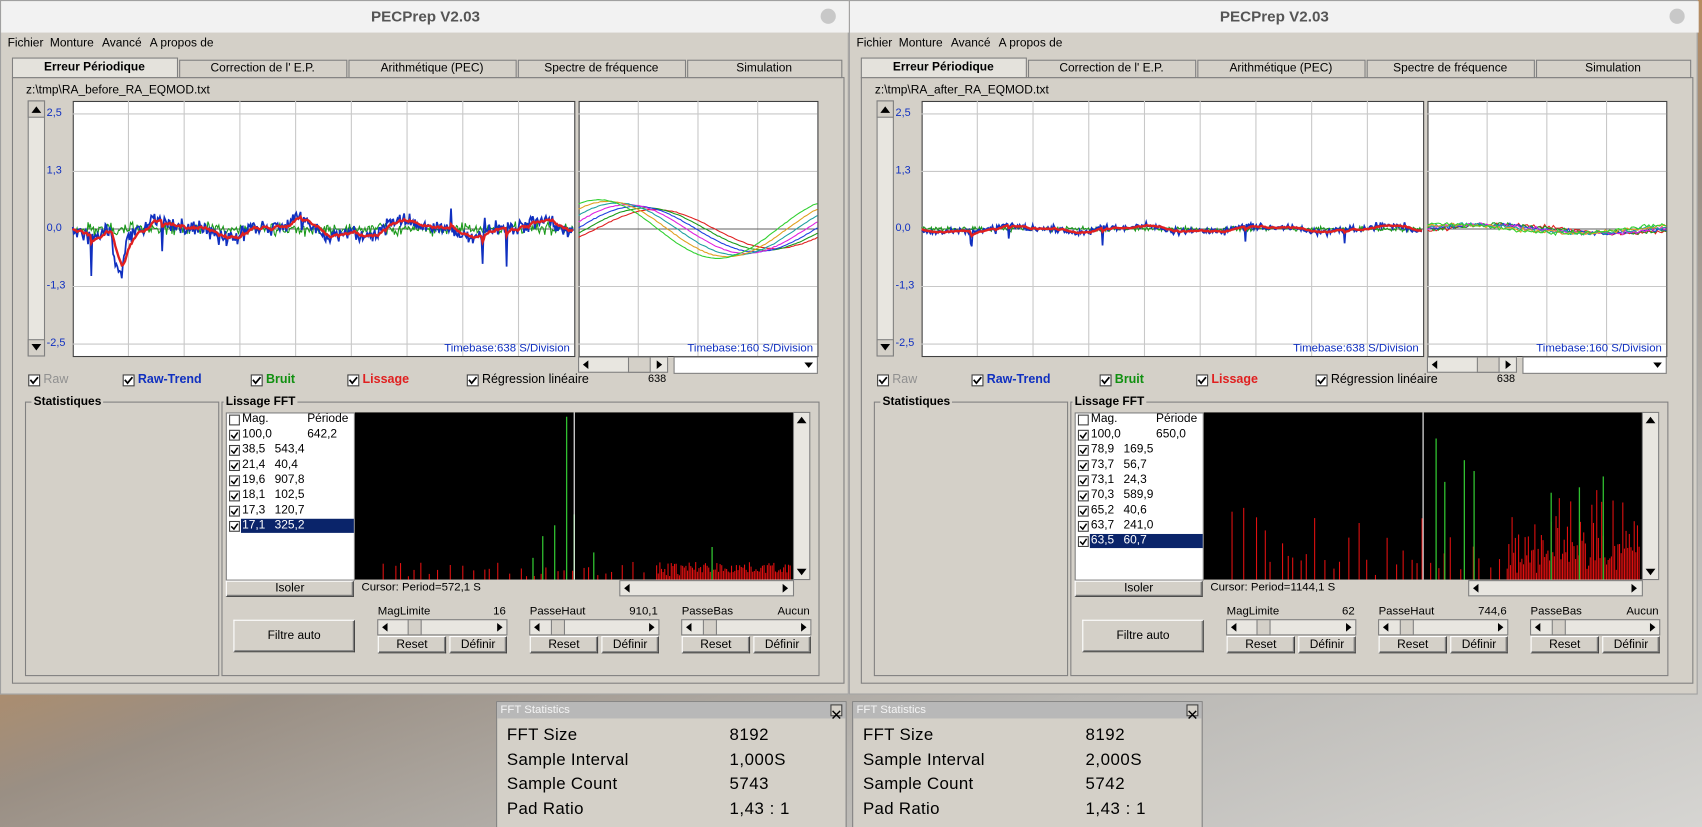  Describe the element at coordinates (1106, 736) in the screenshot. I see `stat-value: 8192` at that location.